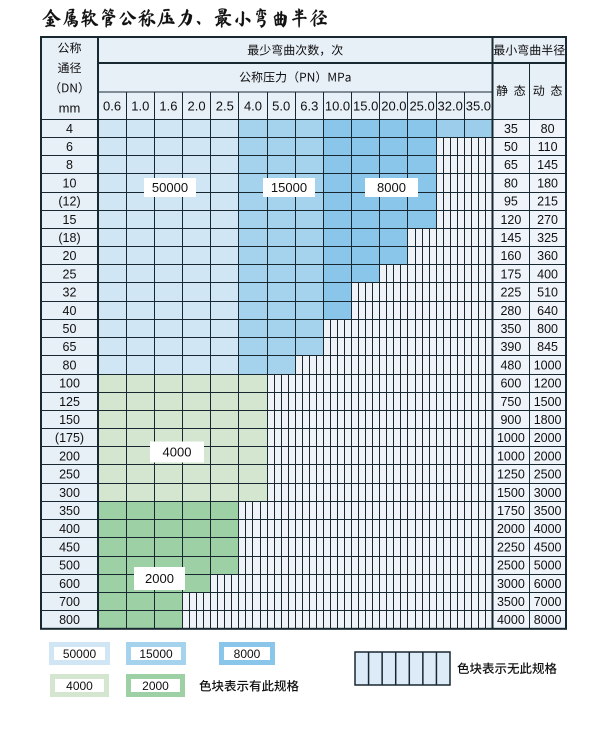 This screenshot has width=600, height=743. I want to click on svg-text: (175), so click(69, 438).